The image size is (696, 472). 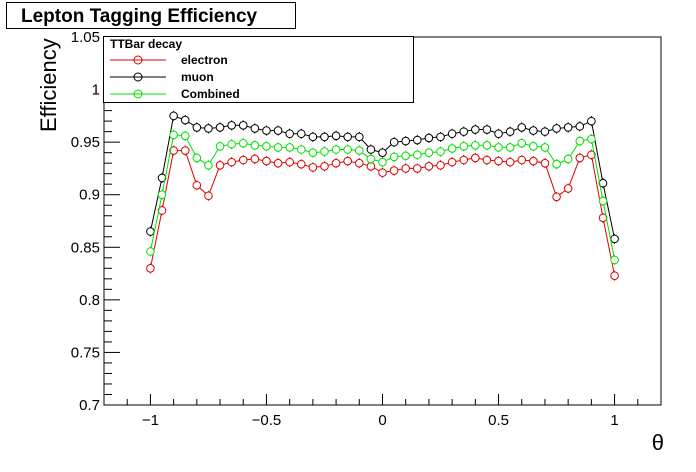 What do you see at coordinates (89, 300) in the screenshot?
I see `y-tick-label: 0.8` at bounding box center [89, 300].